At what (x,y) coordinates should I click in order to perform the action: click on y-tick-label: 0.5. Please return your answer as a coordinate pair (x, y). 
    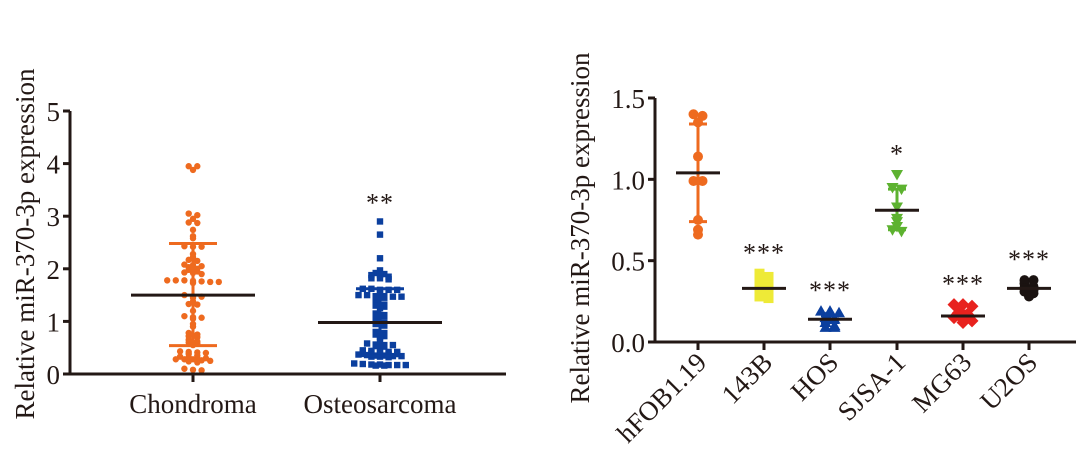
    Looking at the image, I should click on (628, 262).